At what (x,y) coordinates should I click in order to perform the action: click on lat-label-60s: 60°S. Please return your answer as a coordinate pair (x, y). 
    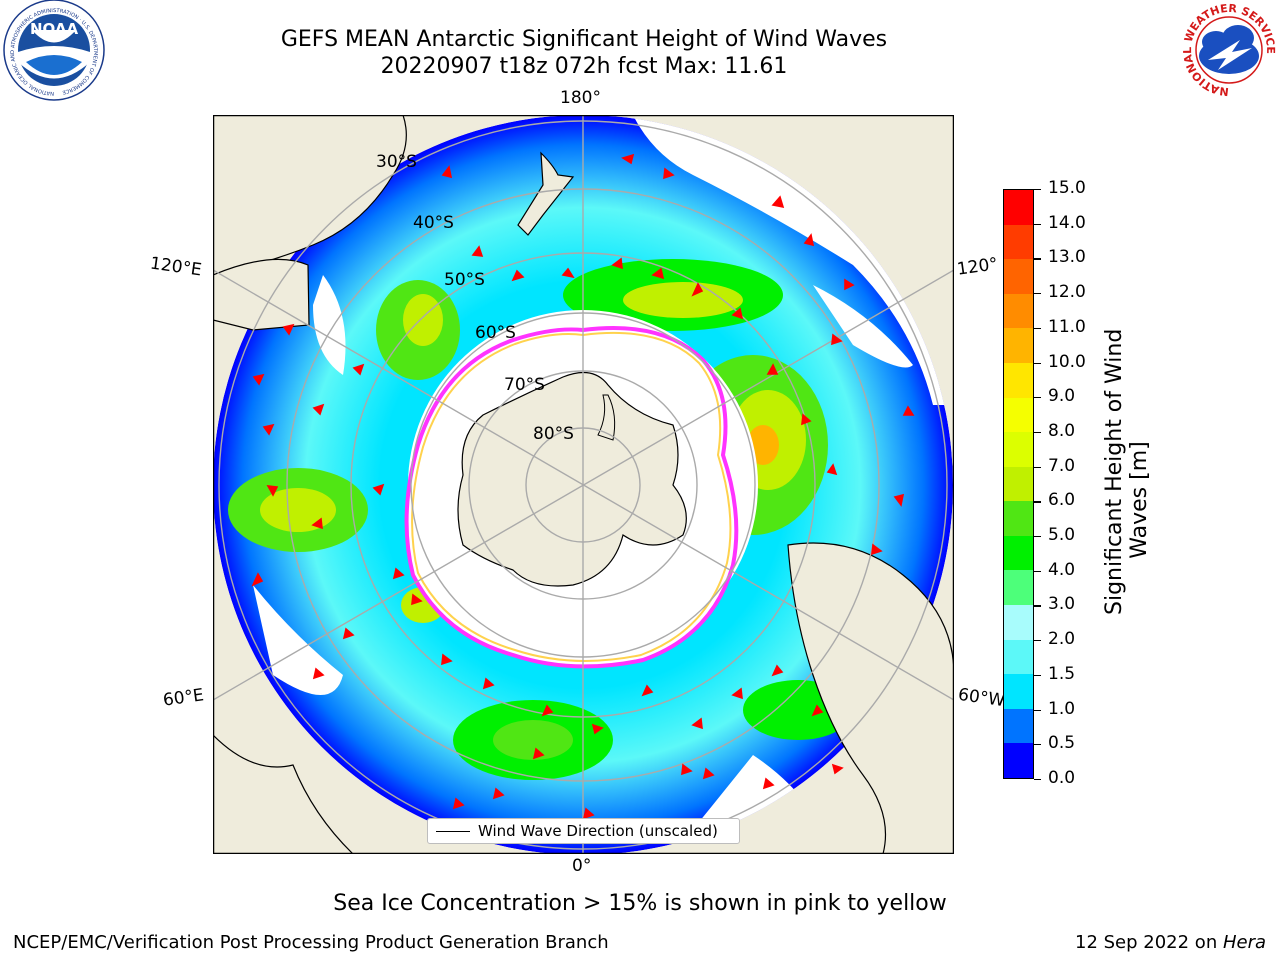
    Looking at the image, I should click on (495, 333).